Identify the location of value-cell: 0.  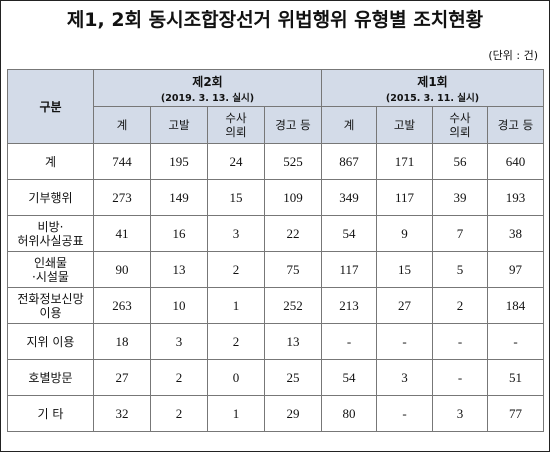
(236, 377).